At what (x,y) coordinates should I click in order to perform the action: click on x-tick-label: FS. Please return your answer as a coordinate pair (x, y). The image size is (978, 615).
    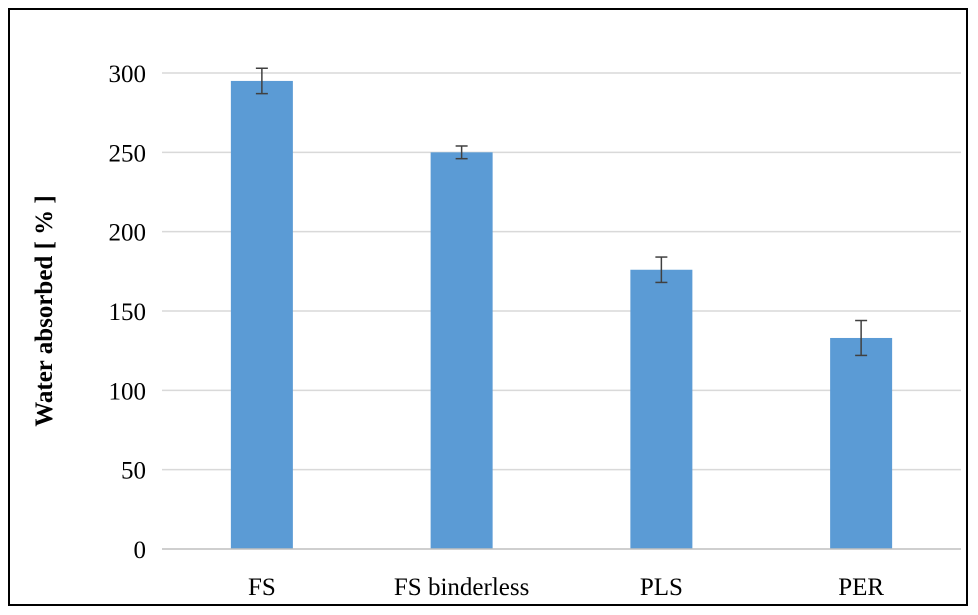
    Looking at the image, I should click on (262, 587).